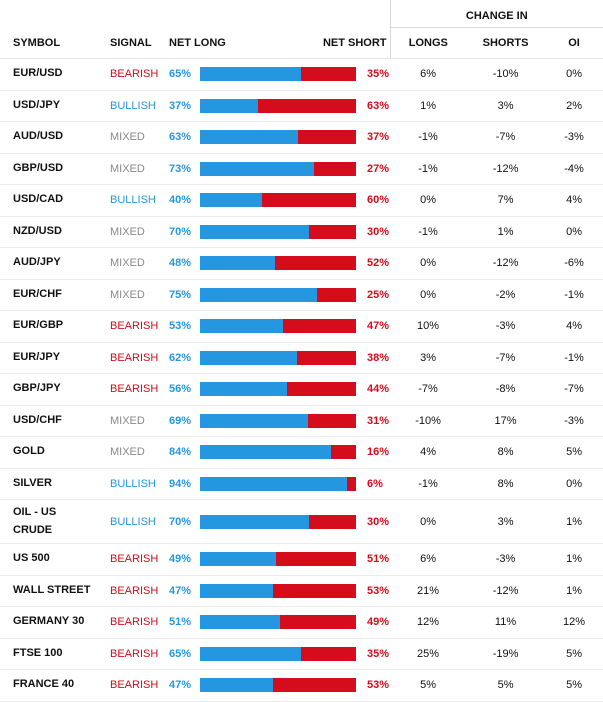 The image size is (603, 702). What do you see at coordinates (301, 521) in the screenshot?
I see `table-row: OIL - US CRUDE BULLISH 70% 30% 0% 3% 1%` at bounding box center [301, 521].